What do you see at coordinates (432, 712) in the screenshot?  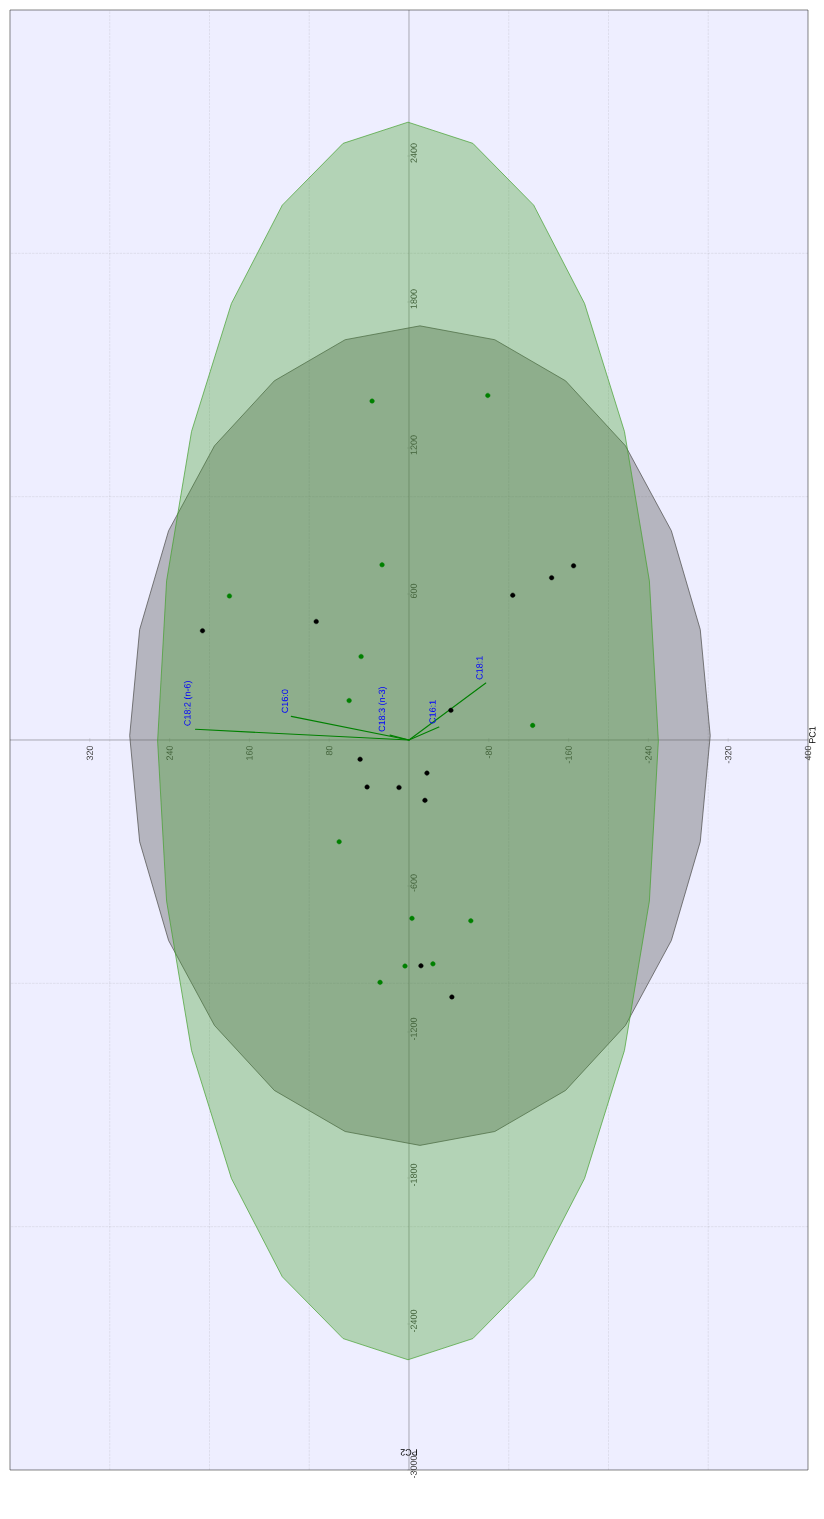 I see `annotation: C16:1` at bounding box center [432, 712].